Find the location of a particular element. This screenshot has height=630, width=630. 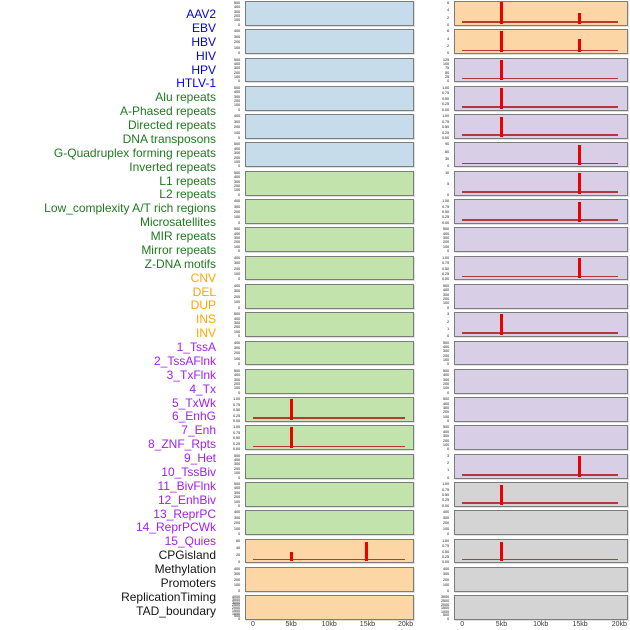

y-tick-label: 1500 is located at coordinates (235, 610).